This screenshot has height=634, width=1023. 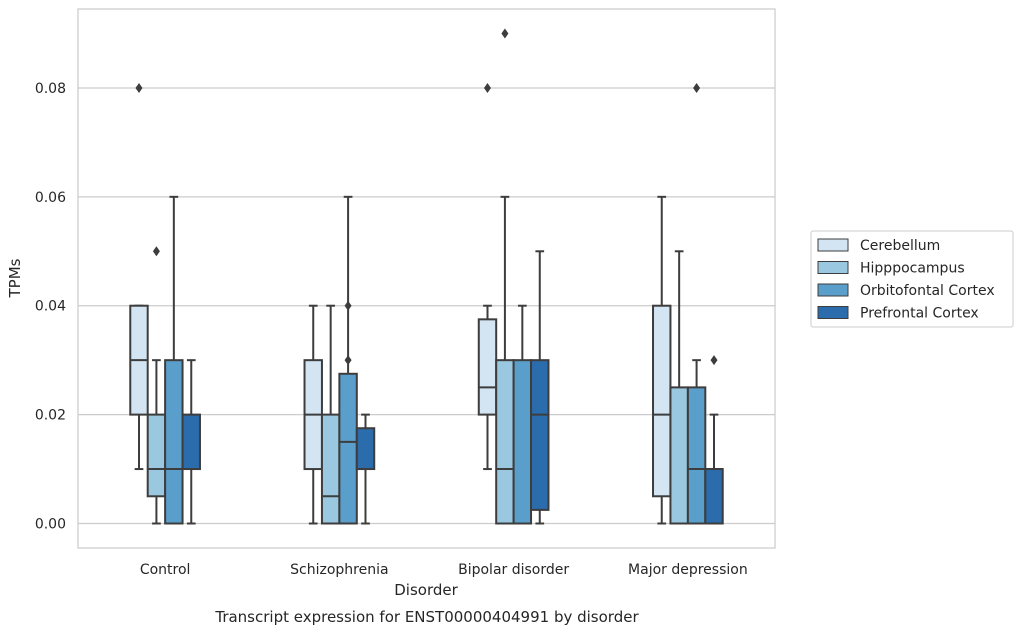 What do you see at coordinates (50, 198) in the screenshot?
I see `y-tick-label: 0.06` at bounding box center [50, 198].